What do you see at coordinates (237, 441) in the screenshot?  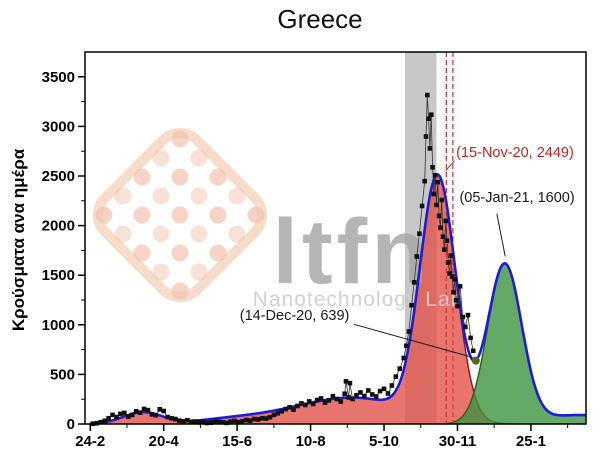 I see `x-tick-label: 15-6` at bounding box center [237, 441].